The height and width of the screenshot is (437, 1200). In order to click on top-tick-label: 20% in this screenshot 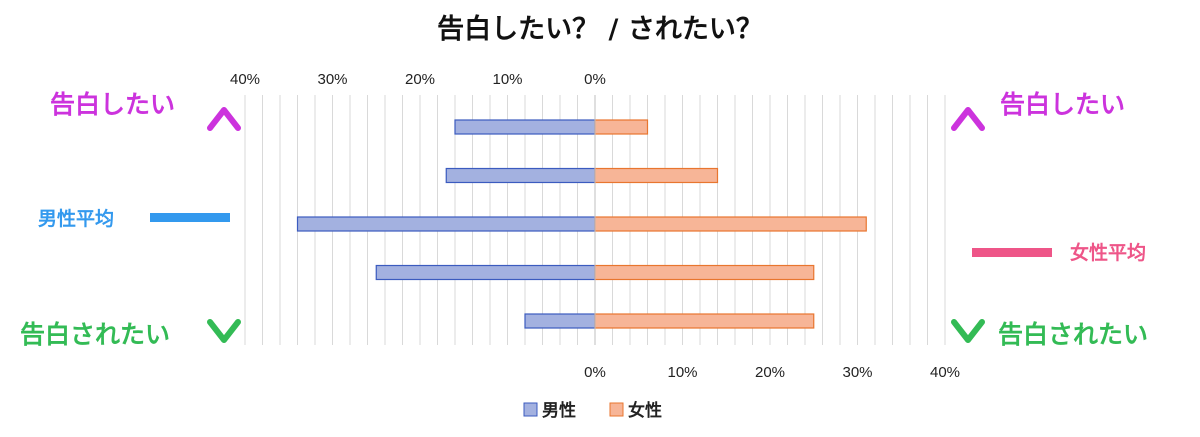, I will do `click(420, 79)`.